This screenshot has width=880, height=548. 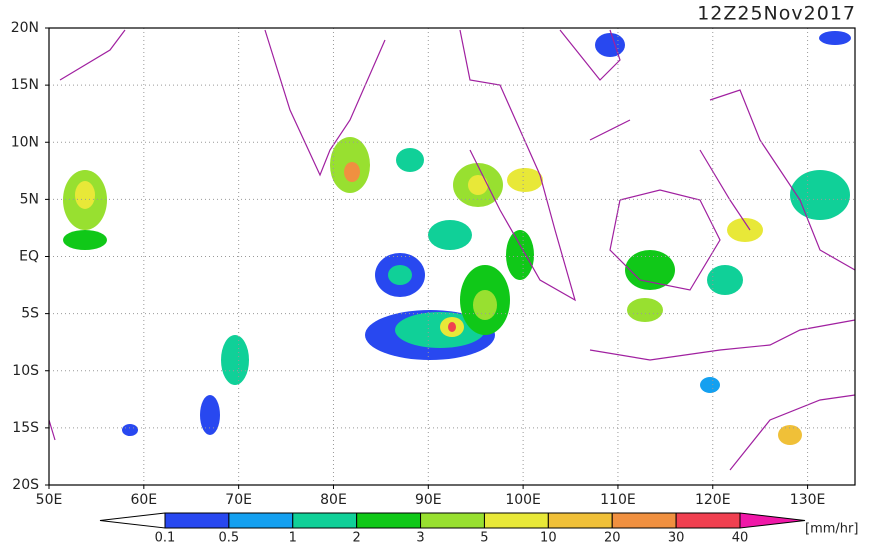 I want to click on x-tick-label: 130E, so click(x=808, y=500).